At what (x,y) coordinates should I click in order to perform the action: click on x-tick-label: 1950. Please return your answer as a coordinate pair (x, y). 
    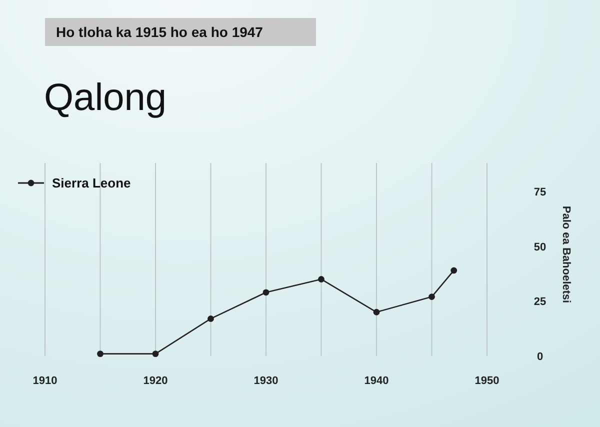
    Looking at the image, I should click on (487, 381).